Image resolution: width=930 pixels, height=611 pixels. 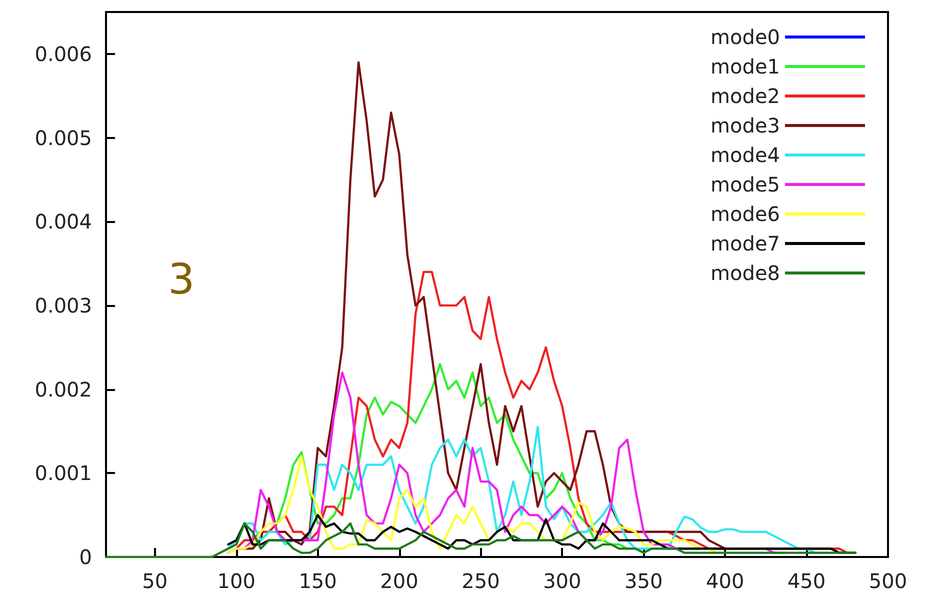 What do you see at coordinates (85, 557) in the screenshot?
I see `y-tick-label: 0` at bounding box center [85, 557].